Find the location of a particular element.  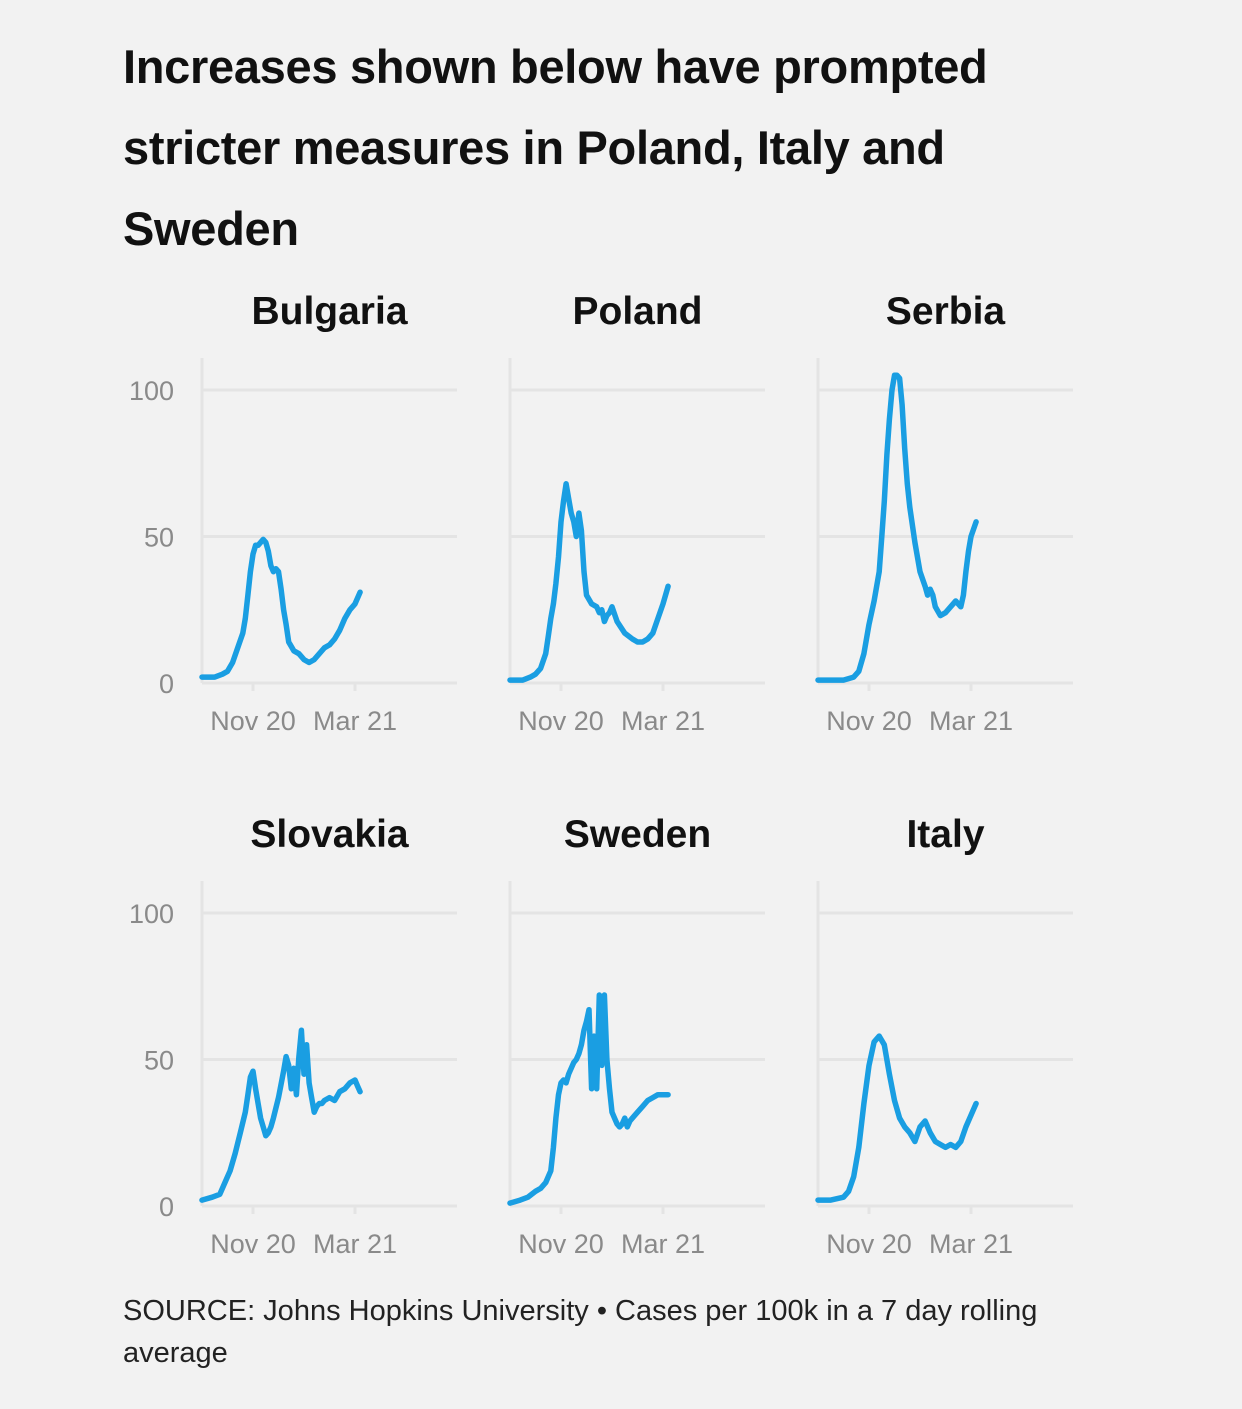

slovakia-y-tick-label-100: 100 is located at coordinates (151, 914).